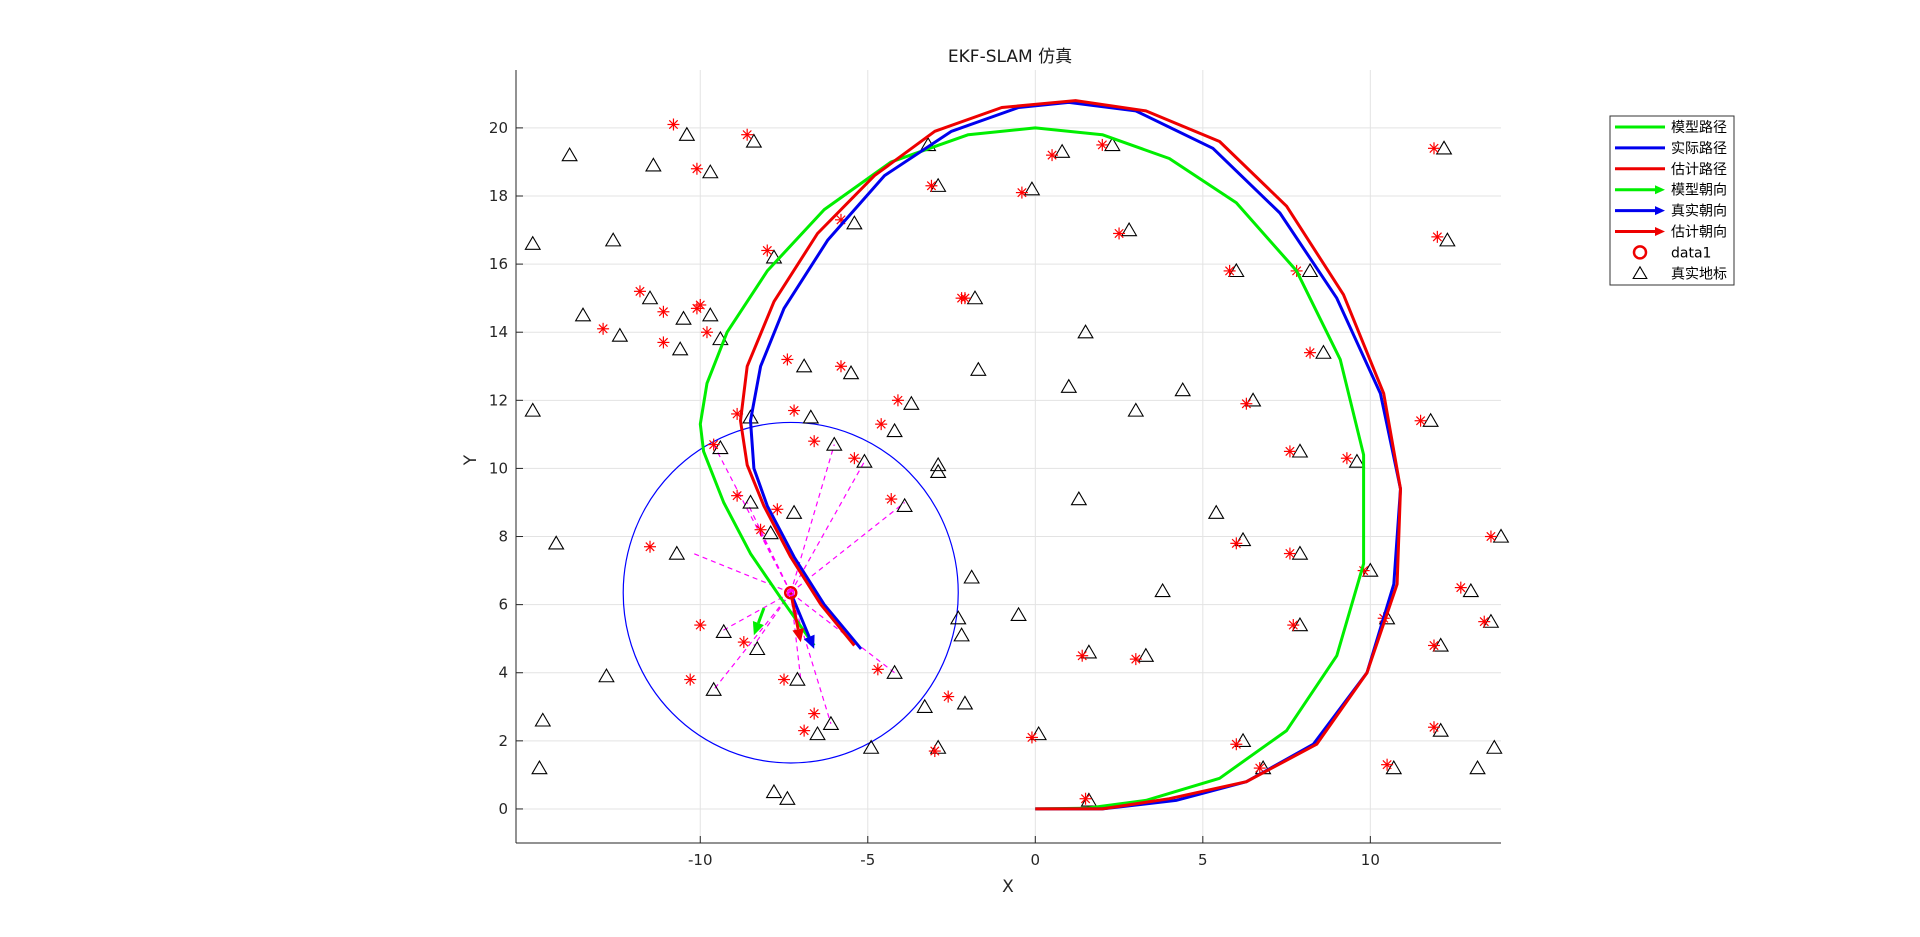  I want to click on y-tick-label: 16, so click(498, 264).